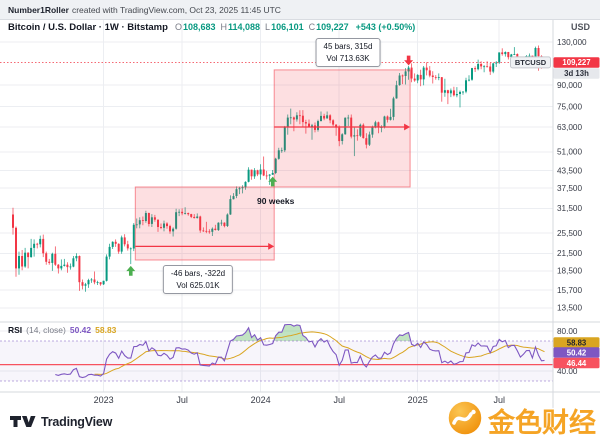  What do you see at coordinates (276, 201) in the screenshot?
I see `chart-text-annotation: 90 weeks` at bounding box center [276, 201].